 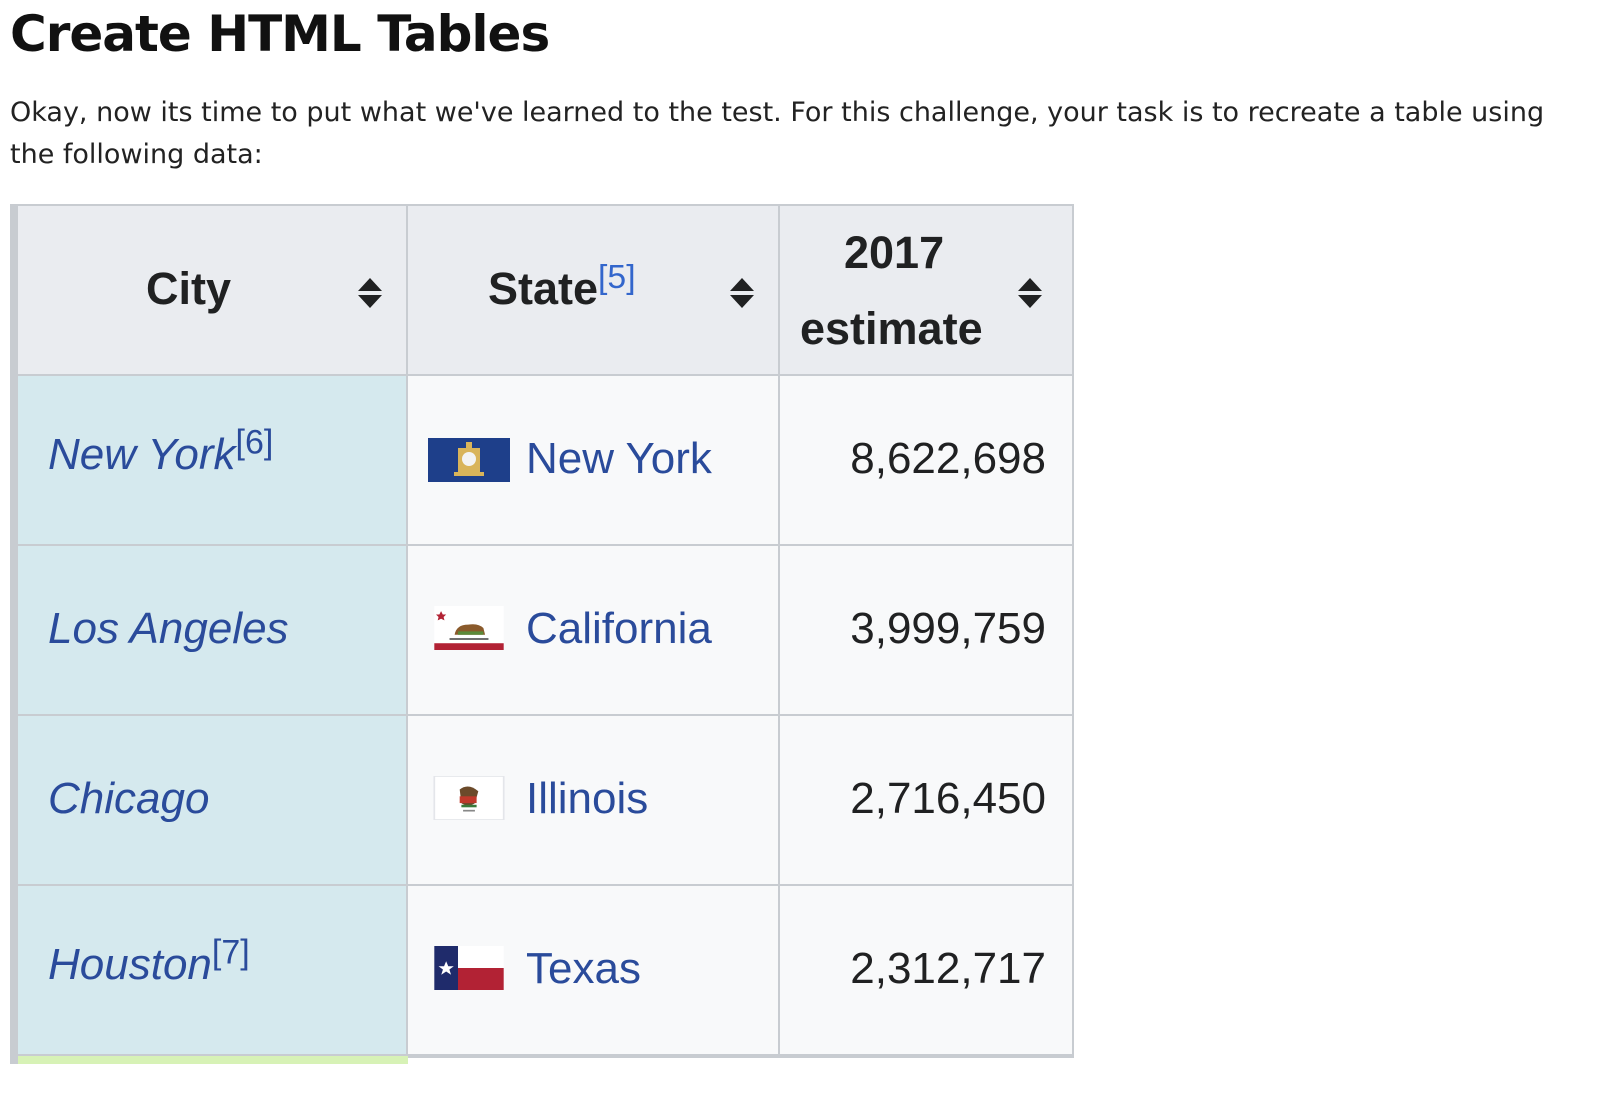 I want to click on table-row-city-cell: Houston[7], so click(x=213, y=971).